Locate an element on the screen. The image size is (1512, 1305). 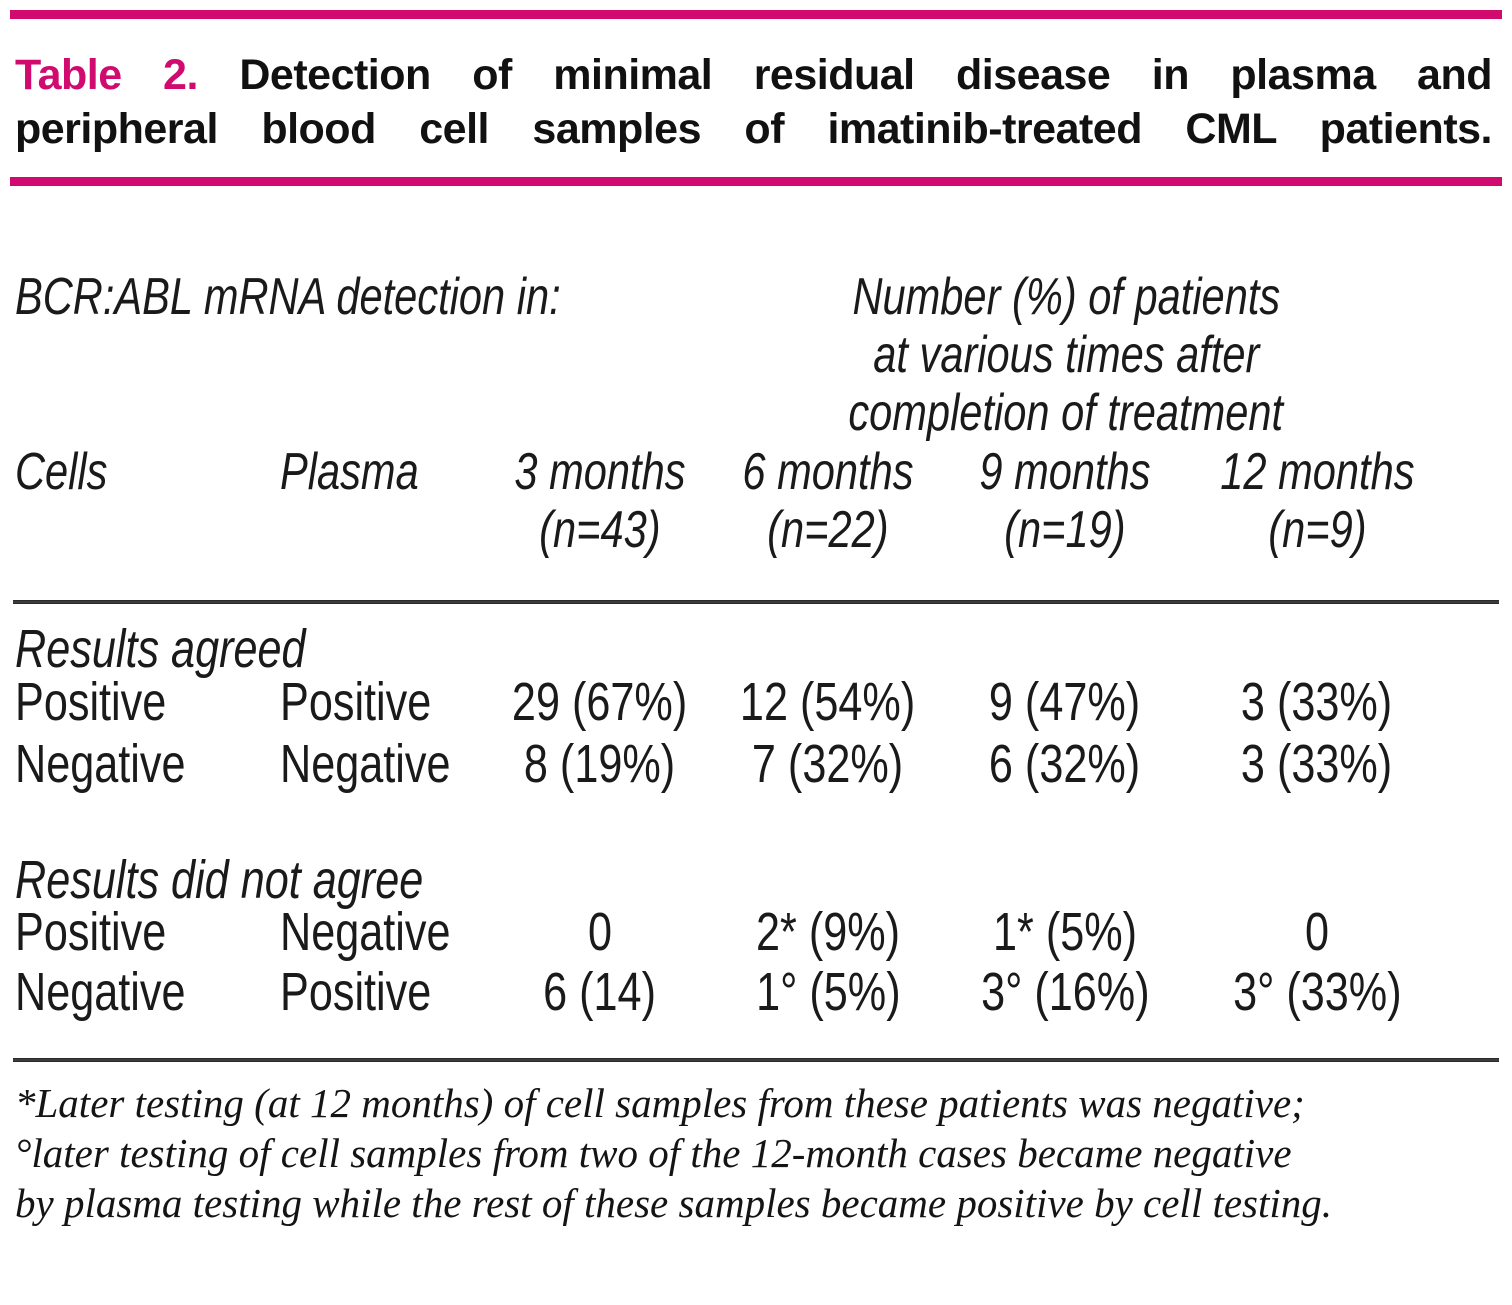
table-bottom-rule is located at coordinates (756, 1060).